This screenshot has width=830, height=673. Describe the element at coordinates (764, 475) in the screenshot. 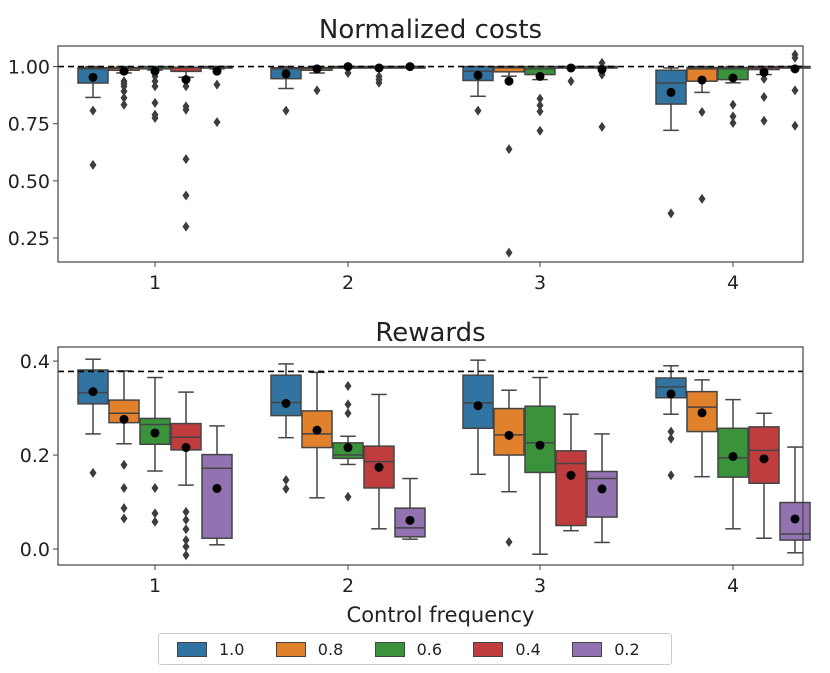

I see `box-0.4-group-4` at that location.